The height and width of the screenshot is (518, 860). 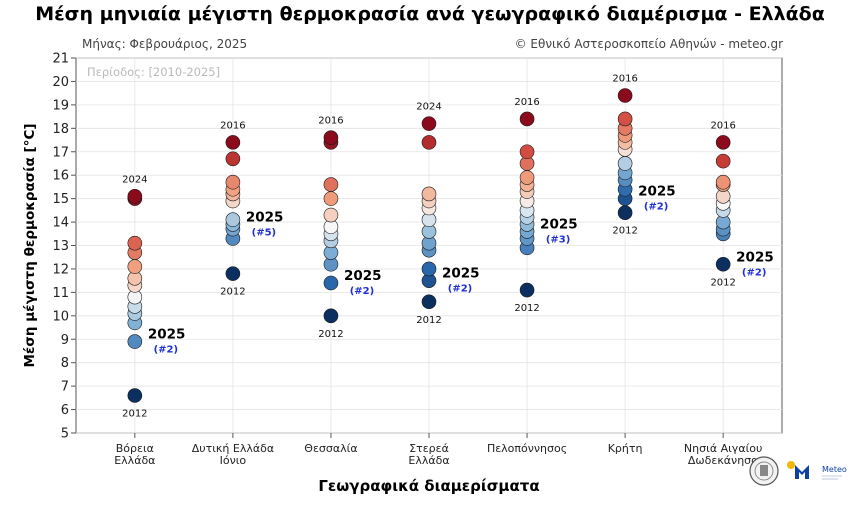 What do you see at coordinates (60, 223) in the screenshot?
I see `y-tick-label: 14` at bounding box center [60, 223].